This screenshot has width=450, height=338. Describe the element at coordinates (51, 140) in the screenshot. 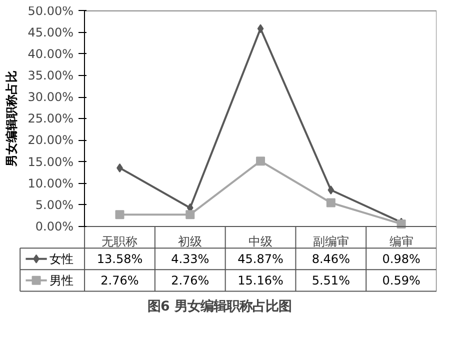

I see `y-tick-label: 20.00%` at that location.